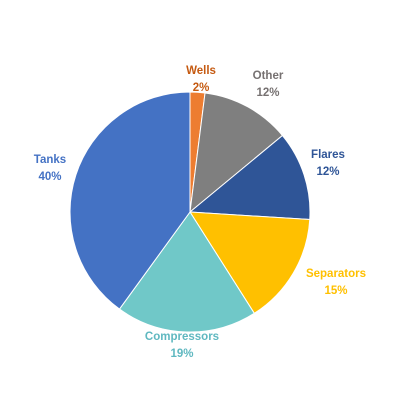 The image size is (400, 400). I want to click on slice-label-other: Other 12%, so click(268, 84).